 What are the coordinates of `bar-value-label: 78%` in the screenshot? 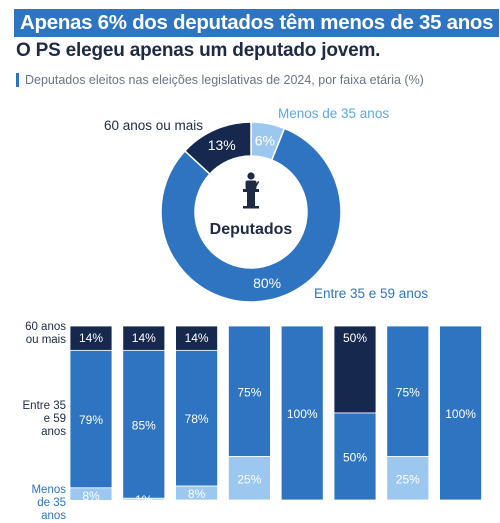 It's located at (197, 419).